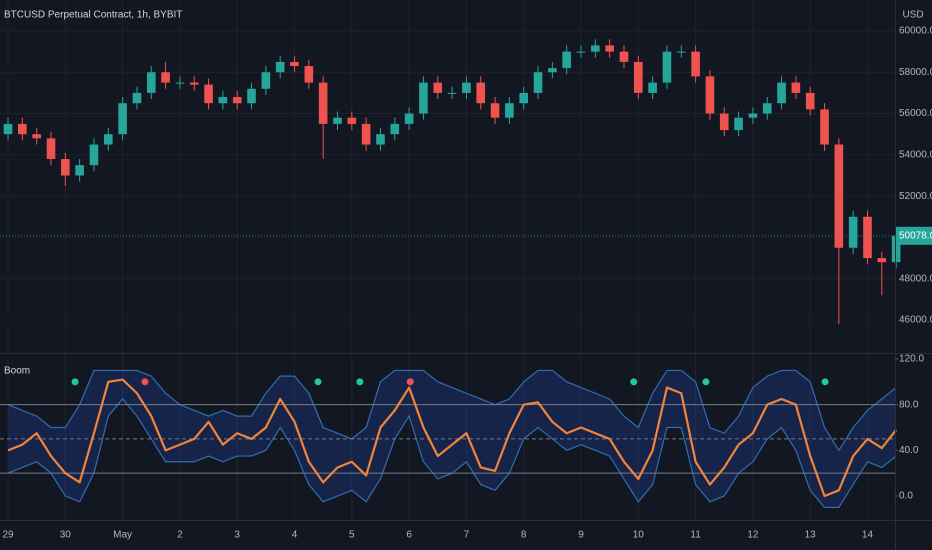 The height and width of the screenshot is (550, 932). I want to click on y-tick-label: 52000.0, so click(915, 196).